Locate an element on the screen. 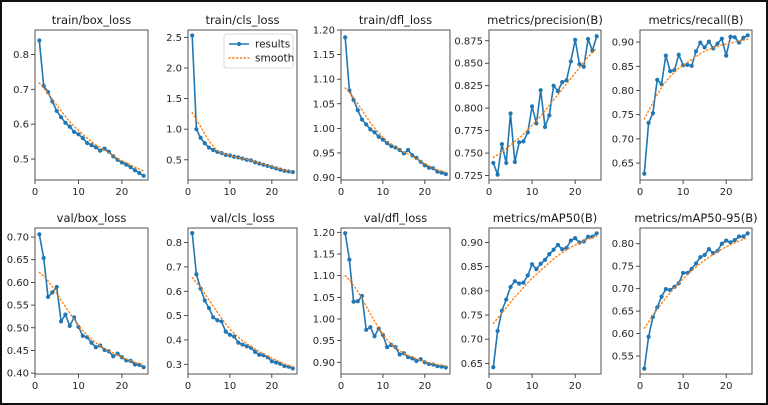 The width and height of the screenshot is (768, 405). legend-label: smooth is located at coordinates (274, 59).